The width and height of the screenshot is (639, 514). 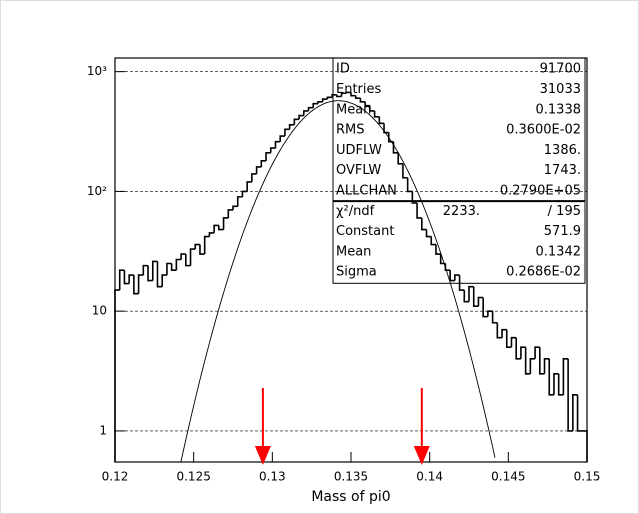 I want to click on stats-label: Entries, so click(x=359, y=89).